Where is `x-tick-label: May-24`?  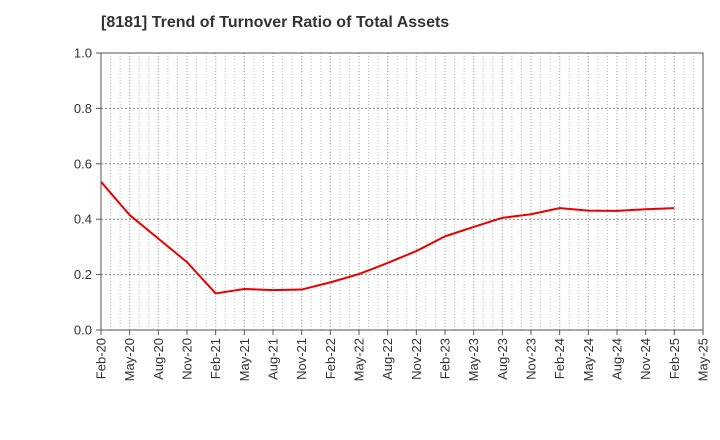
x-tick-label: May-24 is located at coordinates (588, 359).